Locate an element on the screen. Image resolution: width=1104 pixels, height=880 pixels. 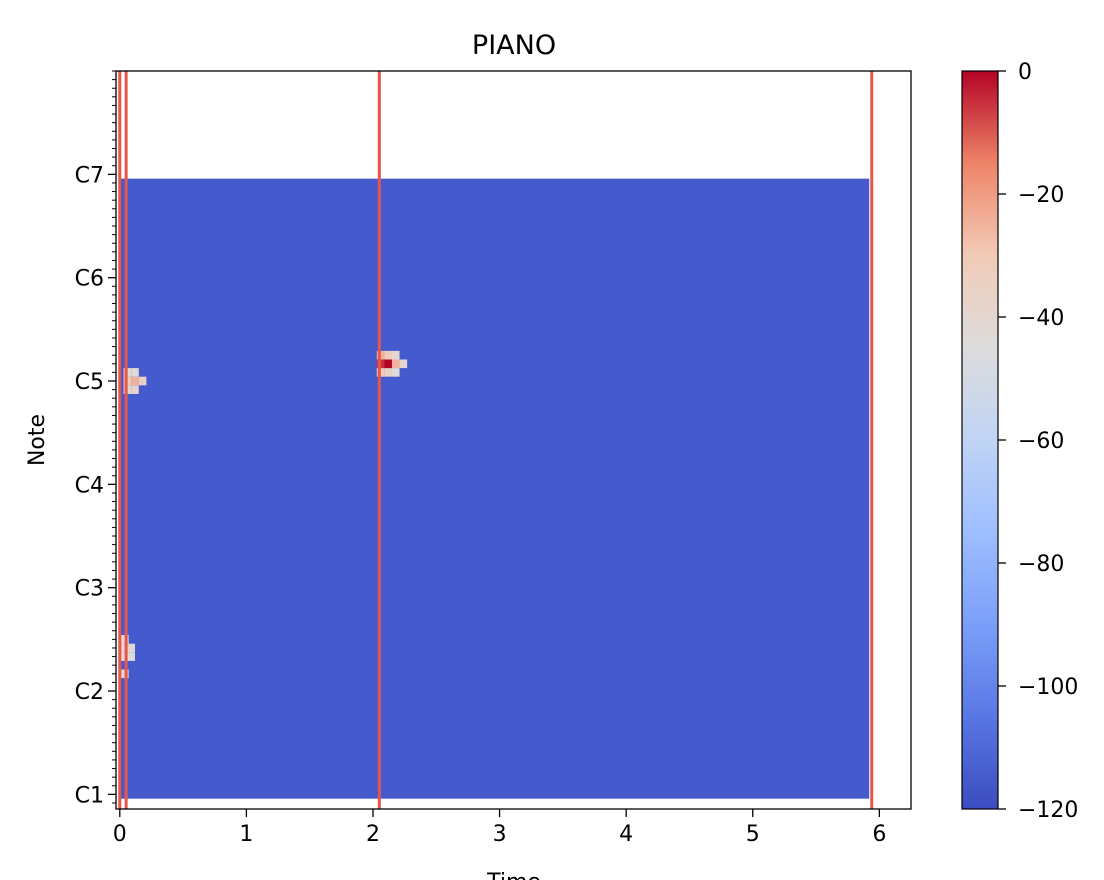
colorbar-tick-label: 0 is located at coordinates (1025, 72).